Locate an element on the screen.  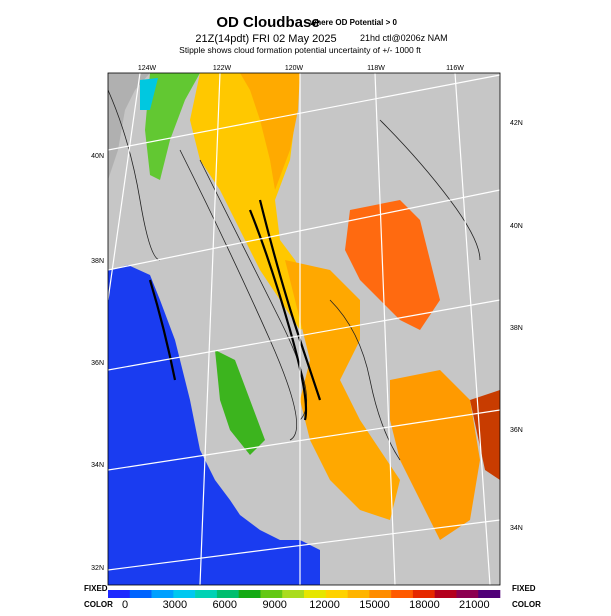
lon-label: 124W is located at coordinates (147, 68).